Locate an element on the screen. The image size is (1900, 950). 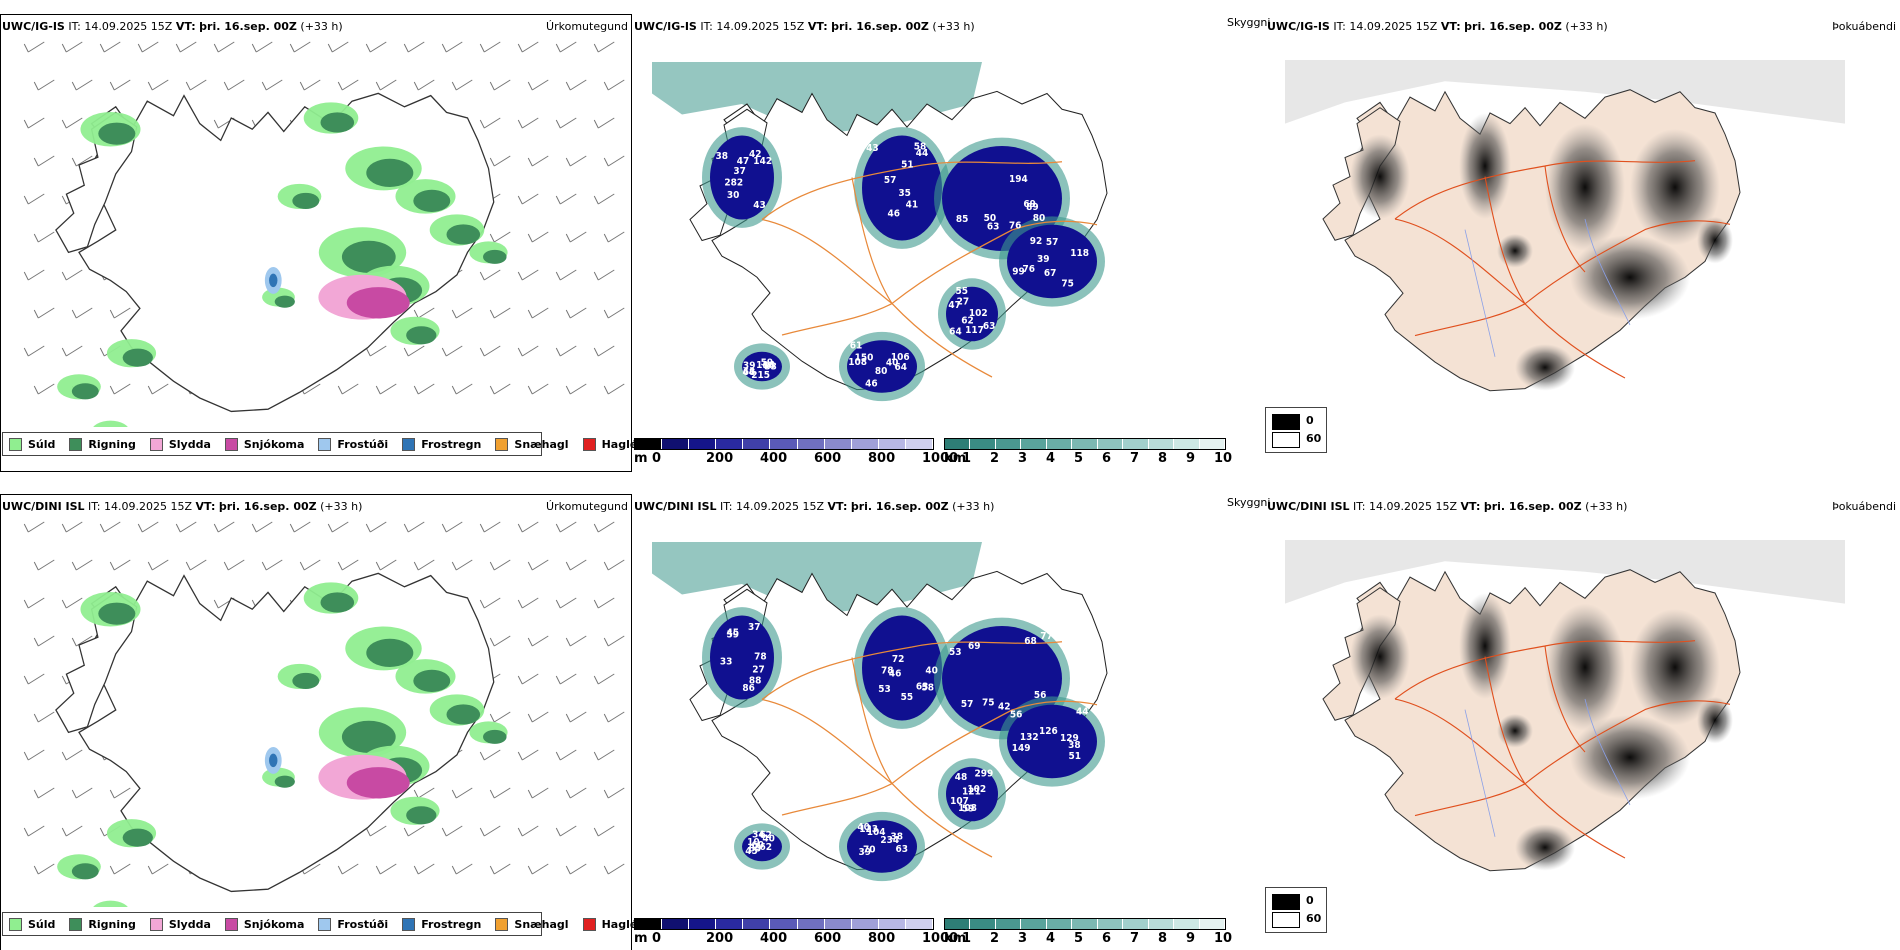
ceiling-value-label: 43 is located at coordinates (872, 148).